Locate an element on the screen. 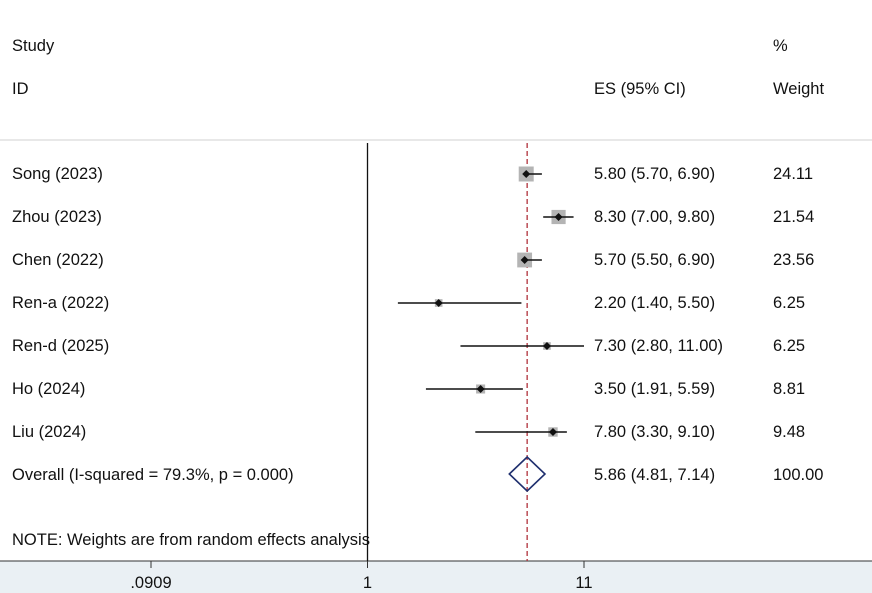 The image size is (872, 593). x-tick-label: .0909 is located at coordinates (151, 583).